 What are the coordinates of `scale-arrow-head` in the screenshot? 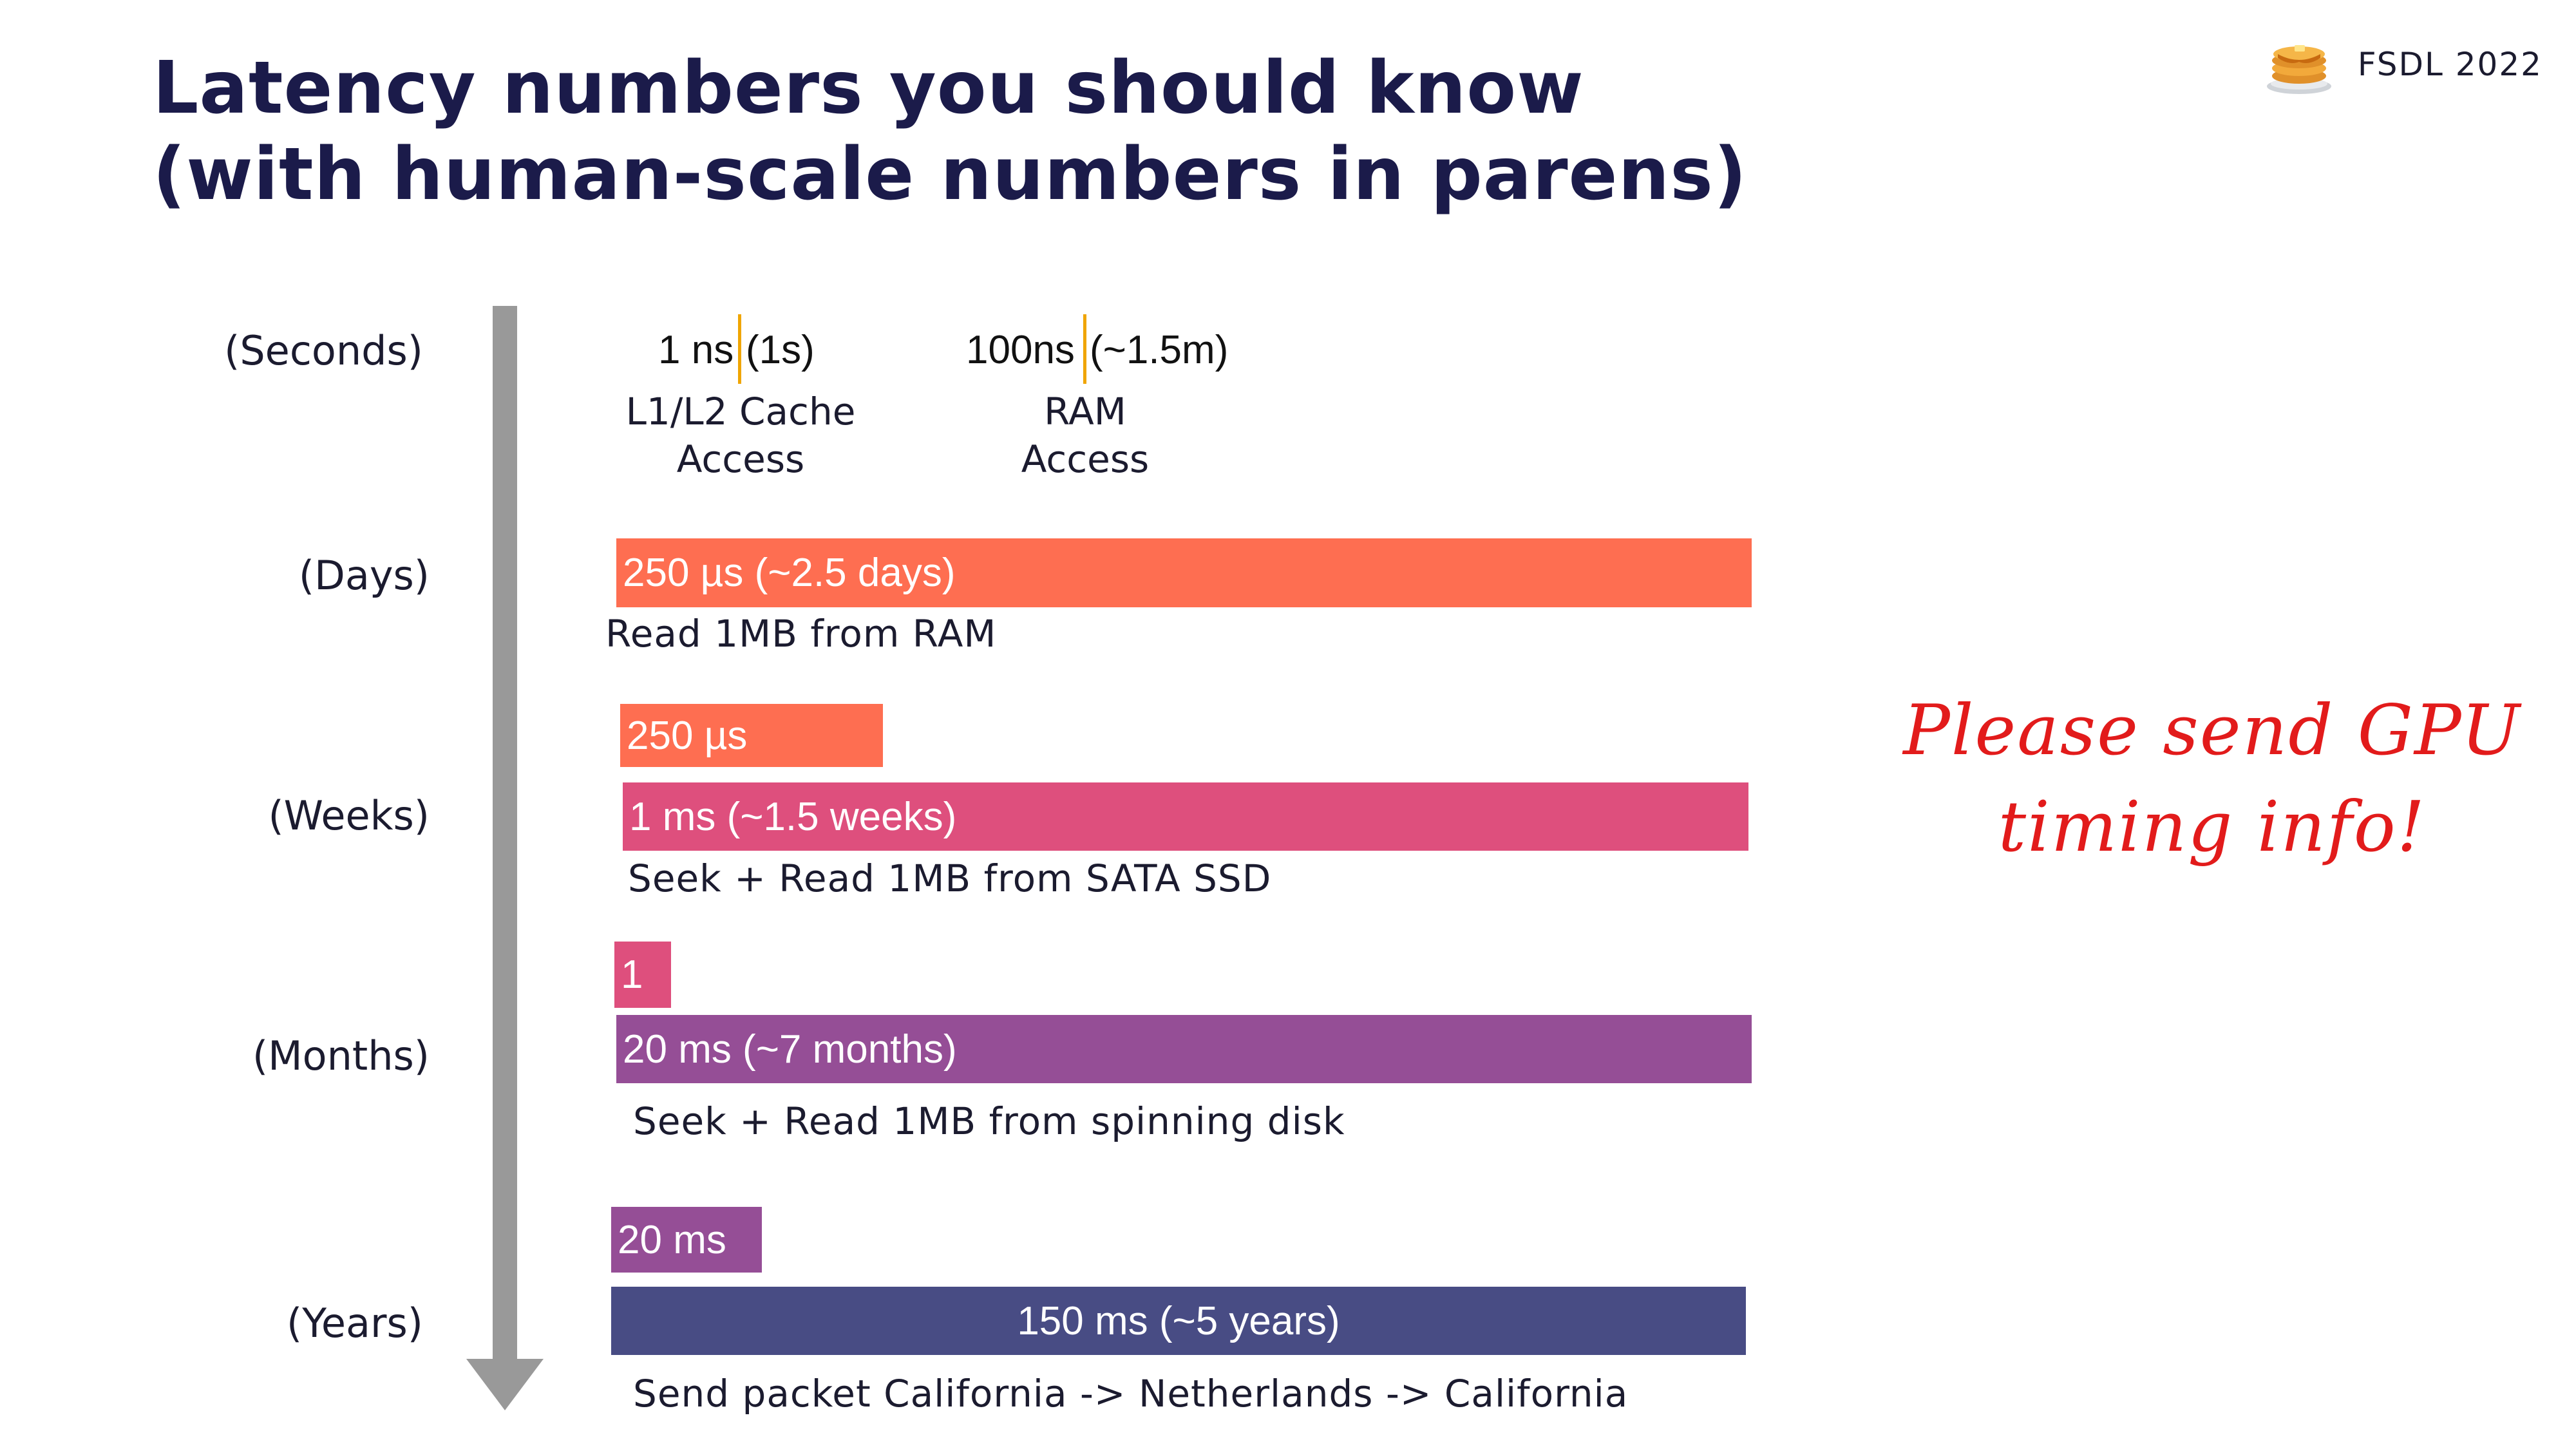 It's located at (505, 1384).